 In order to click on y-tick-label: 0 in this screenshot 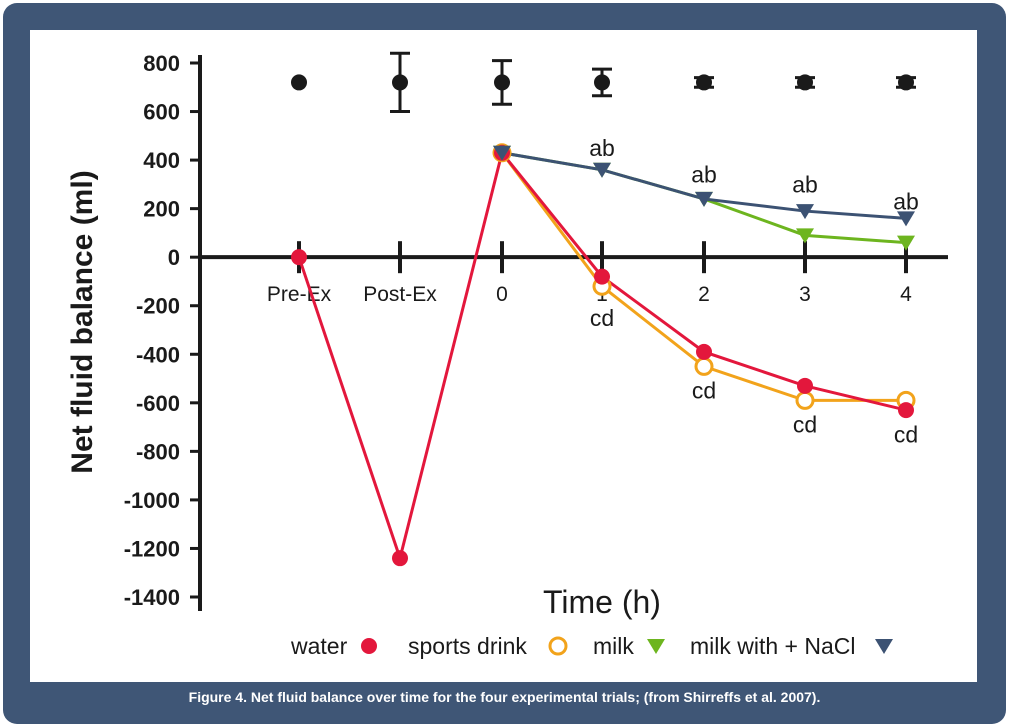, I will do `click(174, 257)`.